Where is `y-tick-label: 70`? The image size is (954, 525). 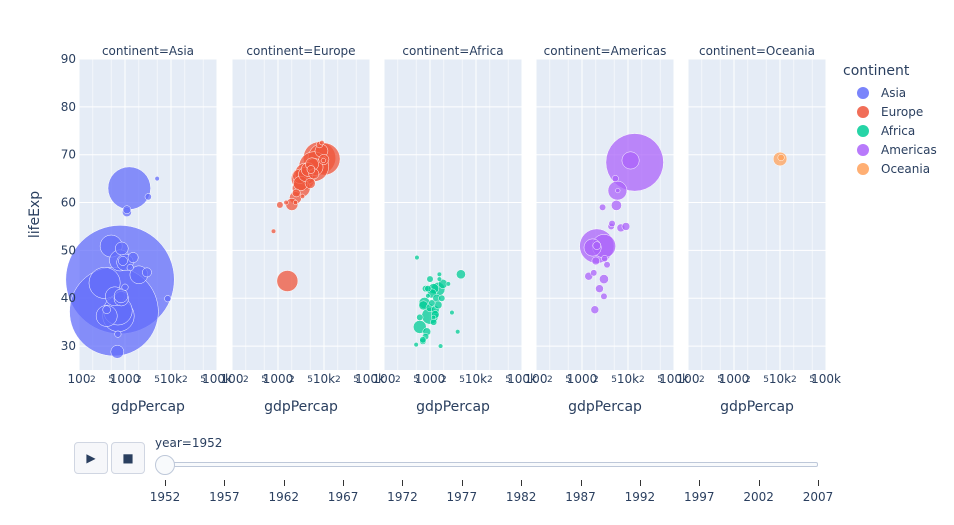
y-tick-label: 70 is located at coordinates (68, 155).